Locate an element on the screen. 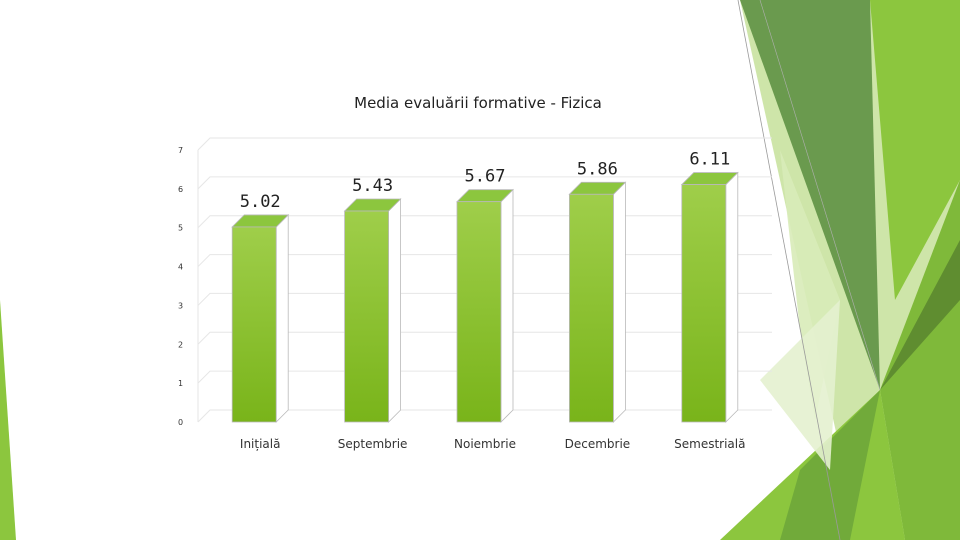 This screenshot has height=540, width=960. chart-title: Media evaluării formative - Fizica is located at coordinates (478, 103).